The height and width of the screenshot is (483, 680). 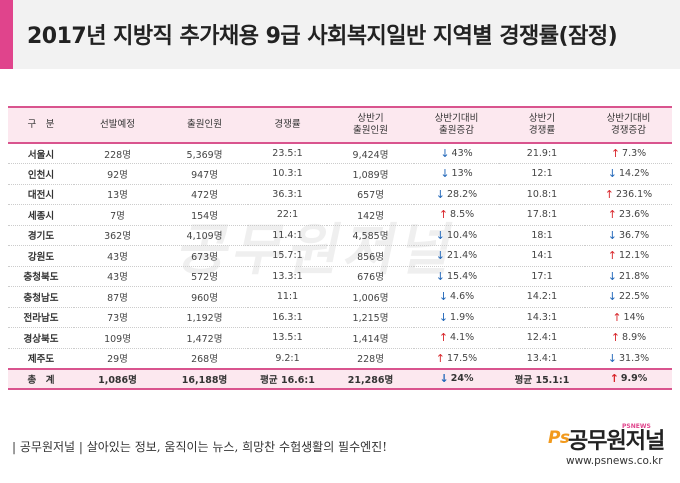 What do you see at coordinates (462, 174) in the screenshot?
I see `change-value: 13%` at bounding box center [462, 174].